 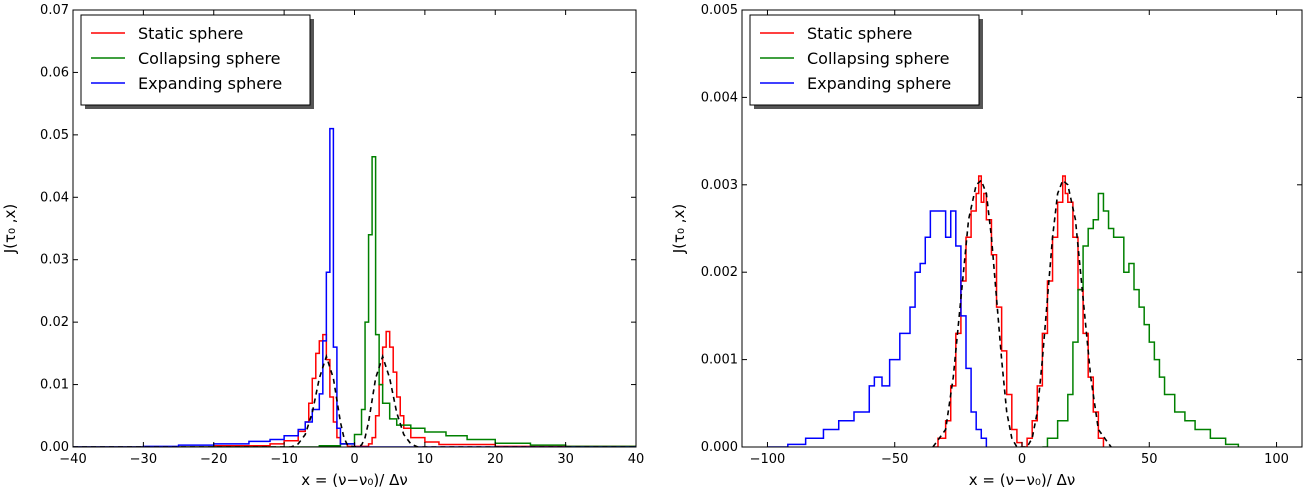 I want to click on y-tick-label: 0.04, so click(x=54, y=197).